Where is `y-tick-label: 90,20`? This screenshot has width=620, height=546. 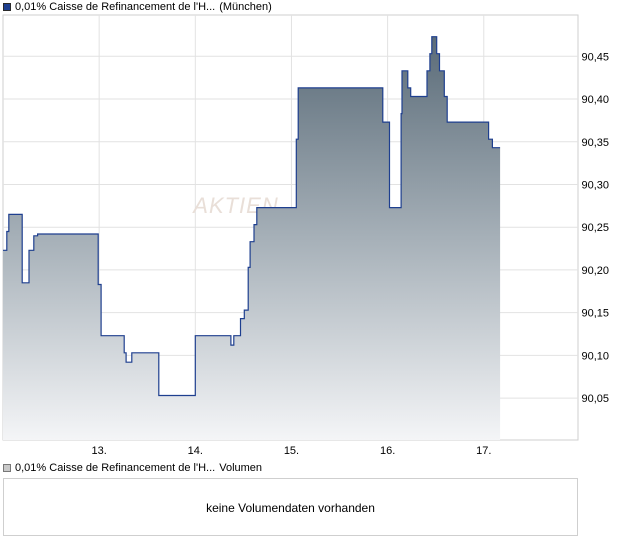
y-tick-label: 90,20 is located at coordinates (595, 271).